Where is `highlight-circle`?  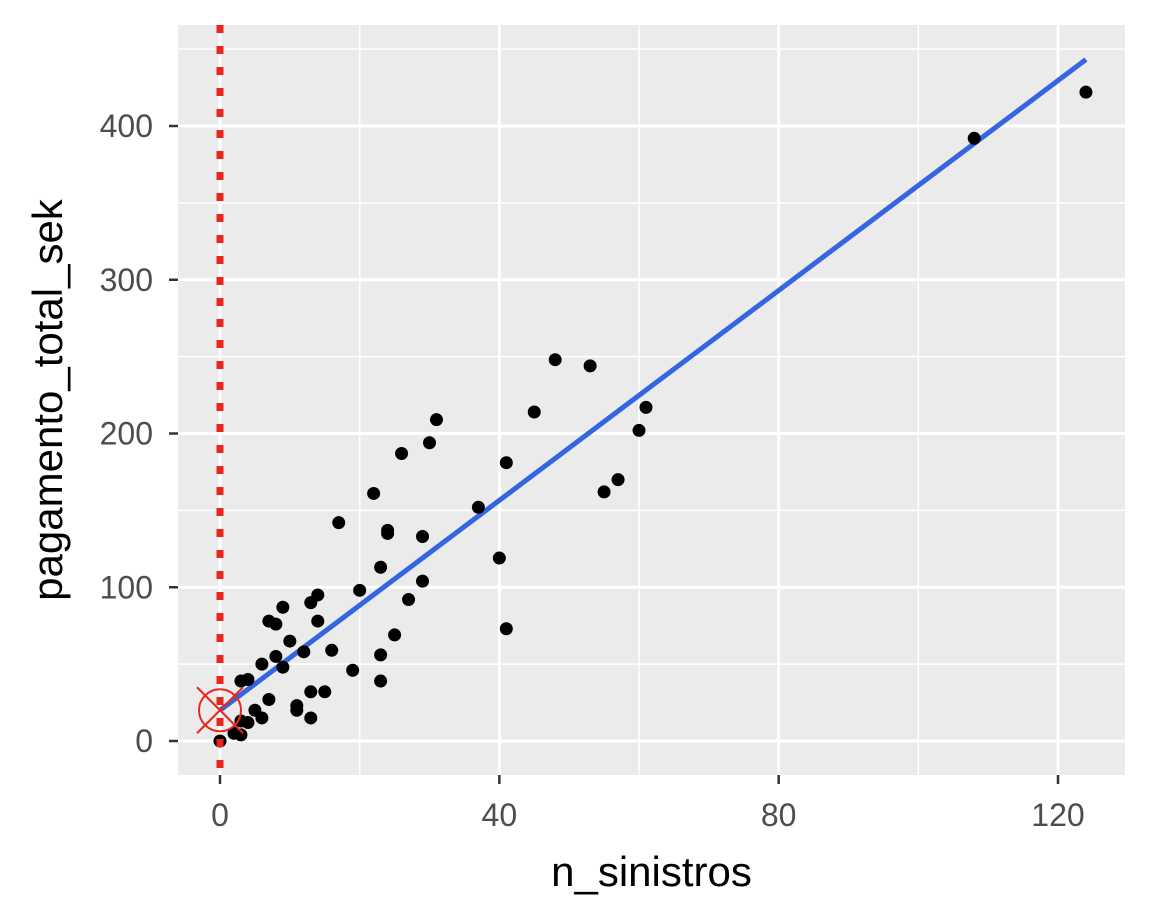 highlight-circle is located at coordinates (220, 710).